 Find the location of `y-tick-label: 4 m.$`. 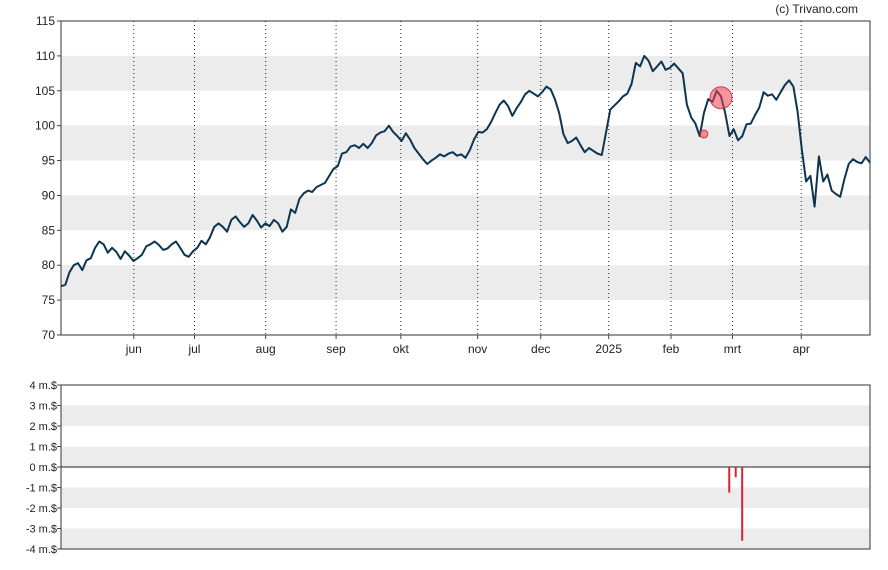

y-tick-label: 4 m.$ is located at coordinates (43, 386).